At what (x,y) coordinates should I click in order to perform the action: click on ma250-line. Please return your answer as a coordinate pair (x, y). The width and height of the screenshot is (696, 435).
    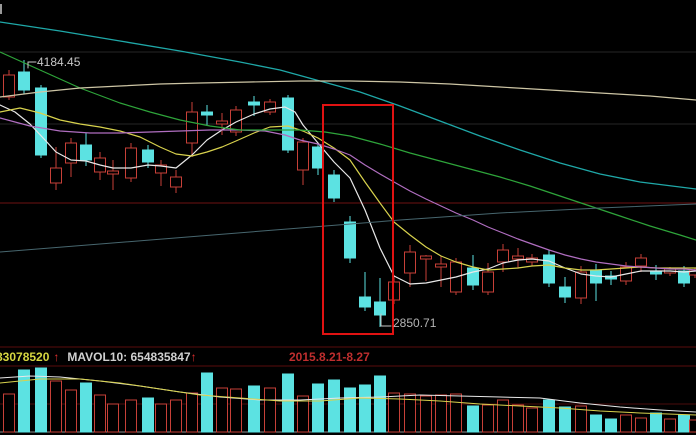
    Looking at the image, I should click on (348, 228).